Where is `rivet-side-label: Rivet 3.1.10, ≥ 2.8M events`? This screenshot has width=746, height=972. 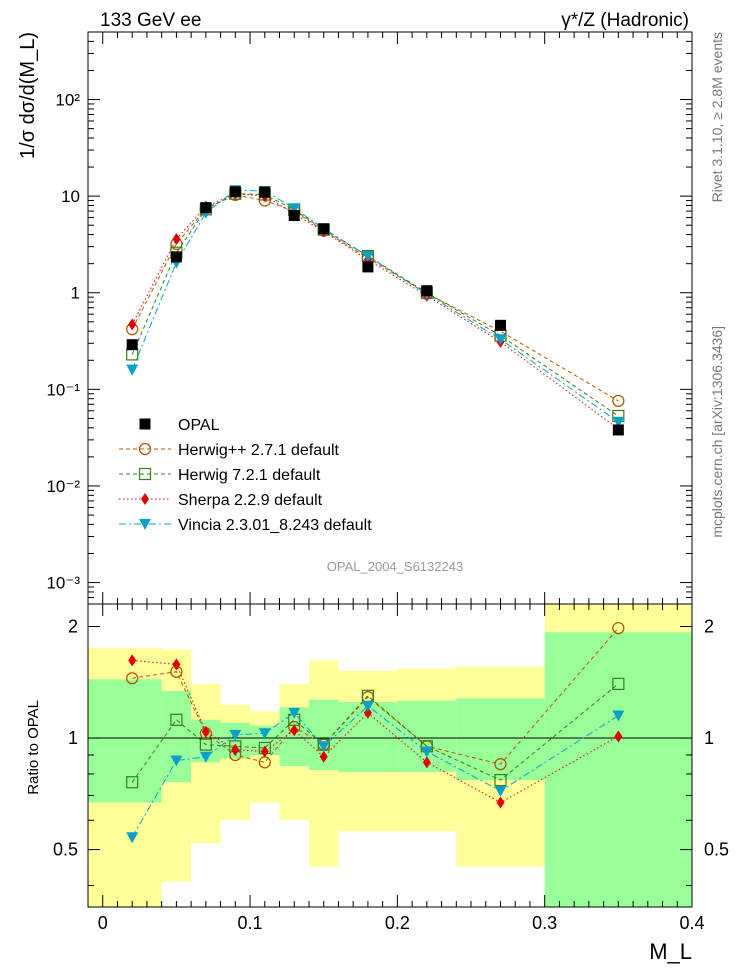
rivet-side-label: Rivet 3.1.10, ≥ 2.8M events is located at coordinates (717, 117).